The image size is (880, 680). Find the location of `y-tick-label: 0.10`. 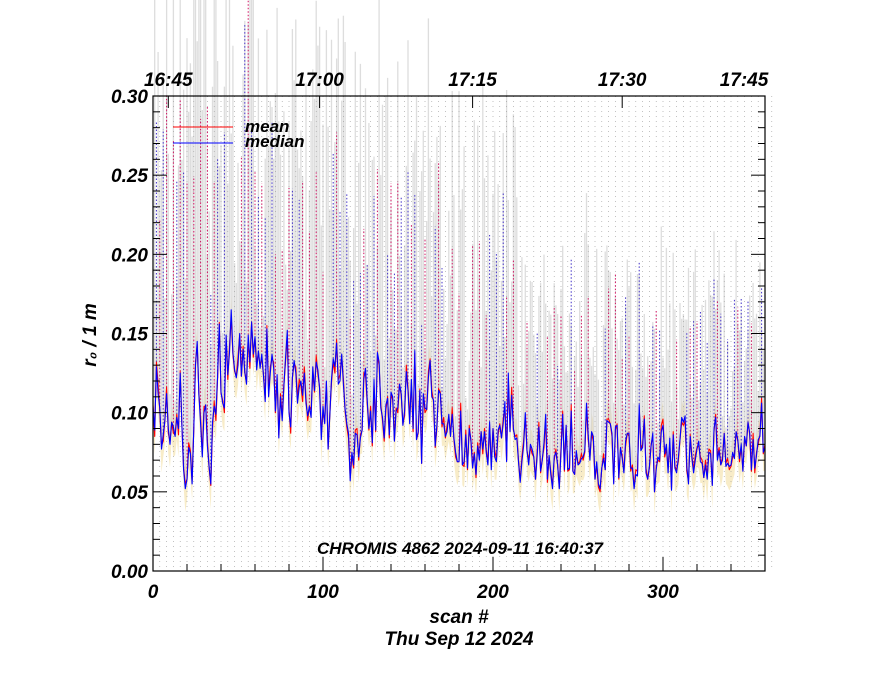

y-tick-label: 0.10 is located at coordinates (129, 414).